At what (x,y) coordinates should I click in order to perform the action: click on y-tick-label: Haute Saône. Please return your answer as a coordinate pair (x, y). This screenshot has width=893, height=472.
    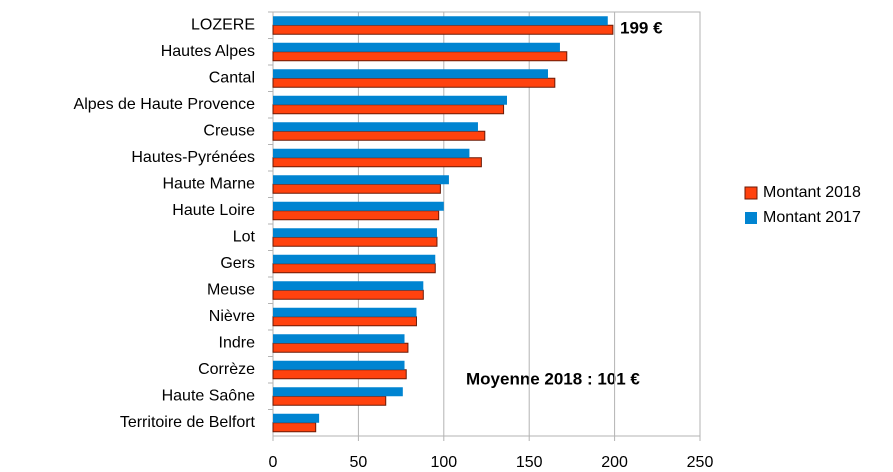
    Looking at the image, I should click on (209, 395).